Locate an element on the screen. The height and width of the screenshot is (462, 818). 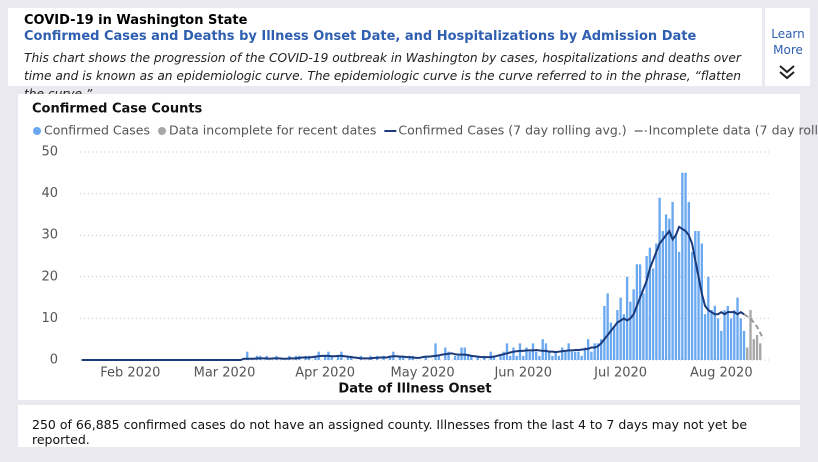
y-tick-label: 20 is located at coordinates (49, 276).